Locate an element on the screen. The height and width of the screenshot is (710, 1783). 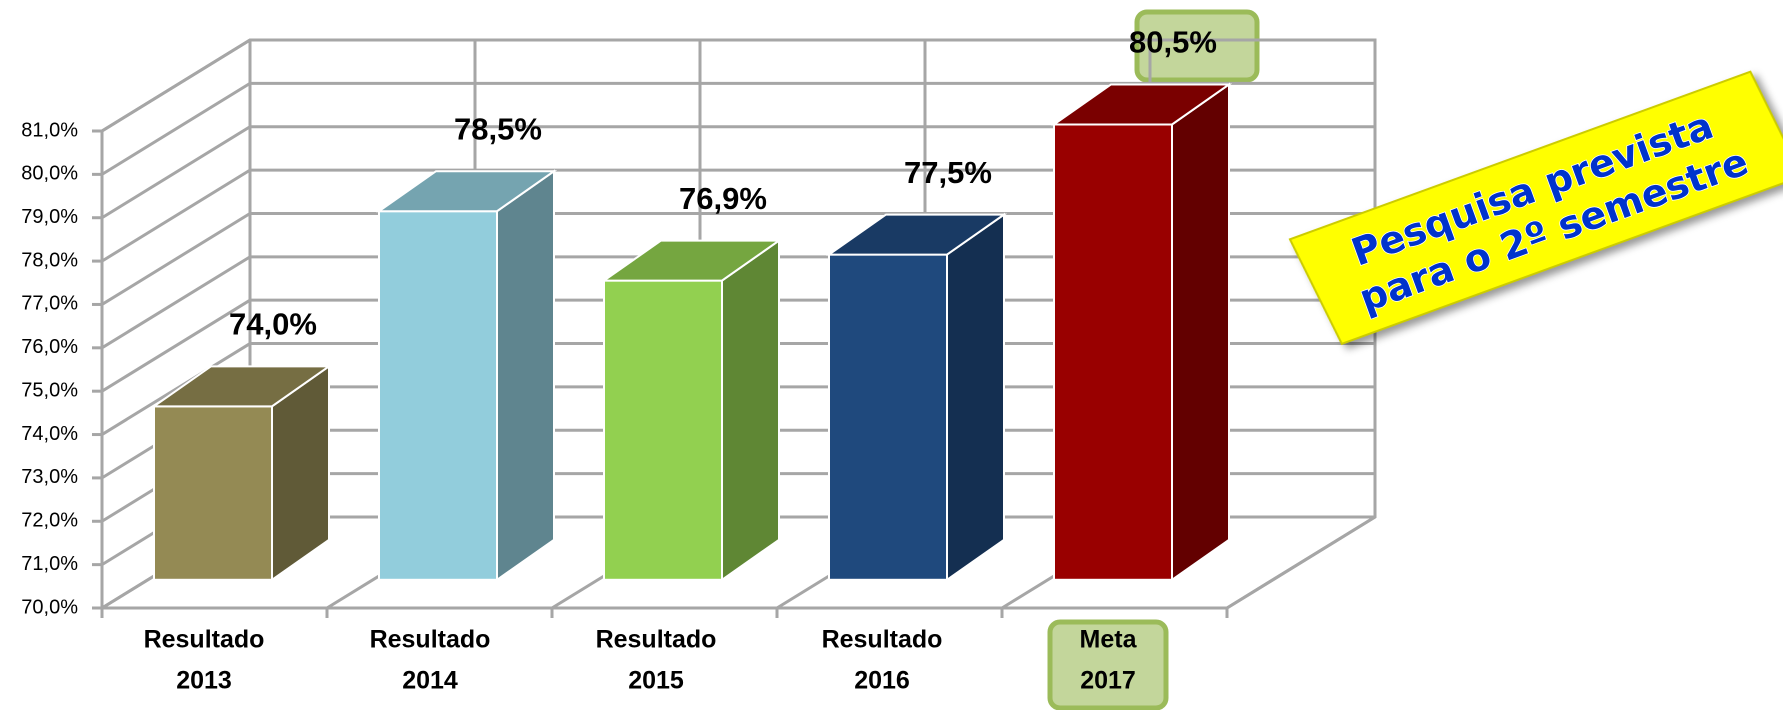
value-label: 77,5% is located at coordinates (948, 172).